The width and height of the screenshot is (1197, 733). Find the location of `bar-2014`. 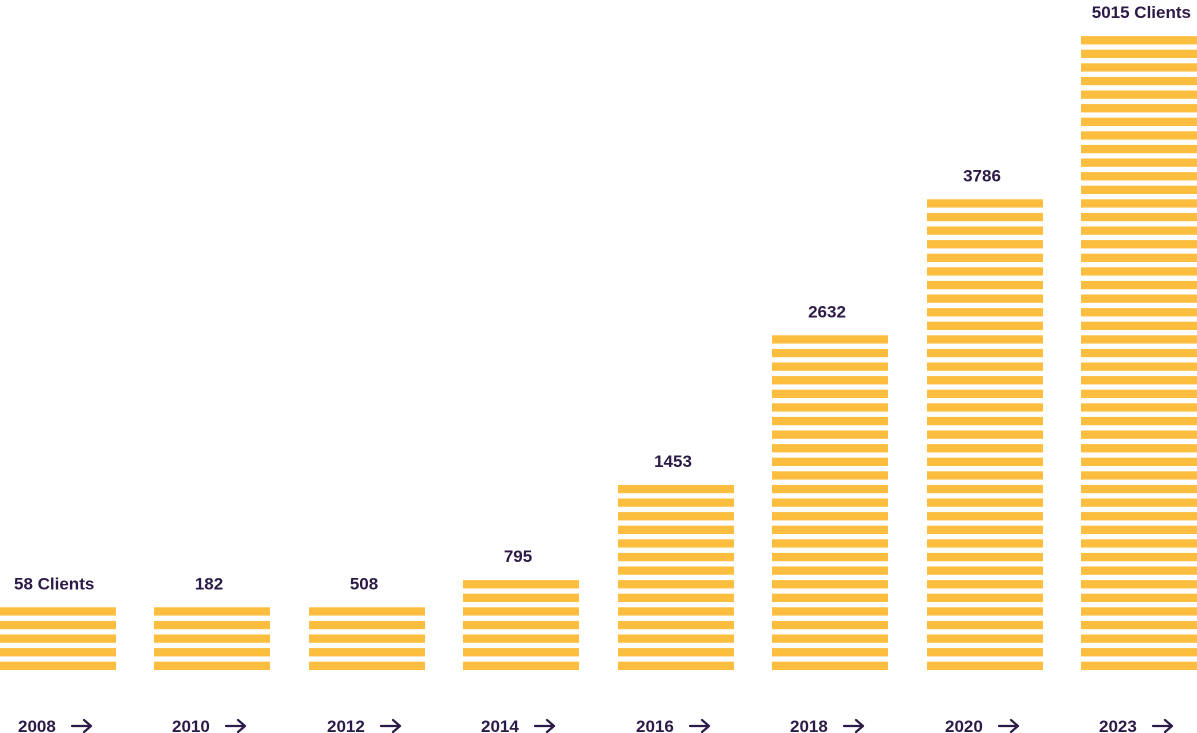

bar-2014 is located at coordinates (521, 625).